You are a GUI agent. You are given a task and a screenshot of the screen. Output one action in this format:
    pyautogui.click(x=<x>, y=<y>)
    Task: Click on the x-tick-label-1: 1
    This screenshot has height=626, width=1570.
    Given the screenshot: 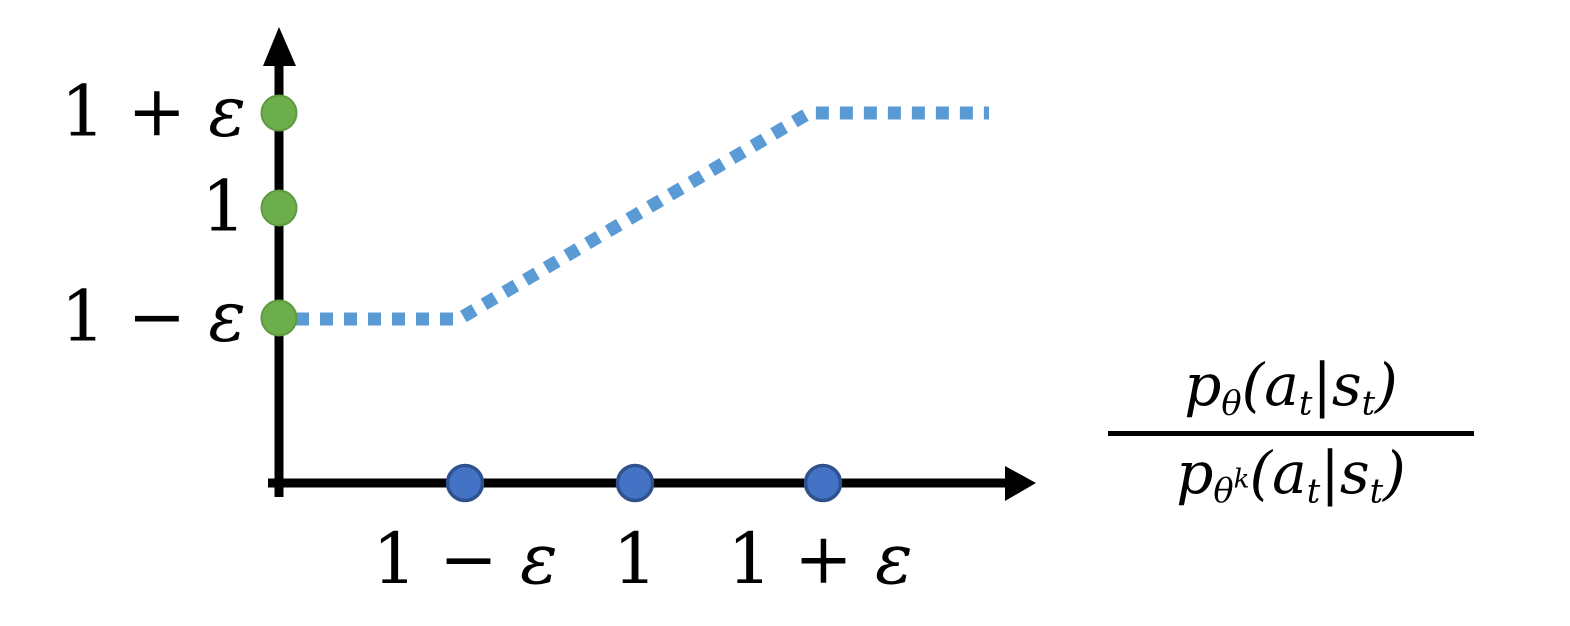 What is the action you would take?
    pyautogui.click(x=635, y=559)
    